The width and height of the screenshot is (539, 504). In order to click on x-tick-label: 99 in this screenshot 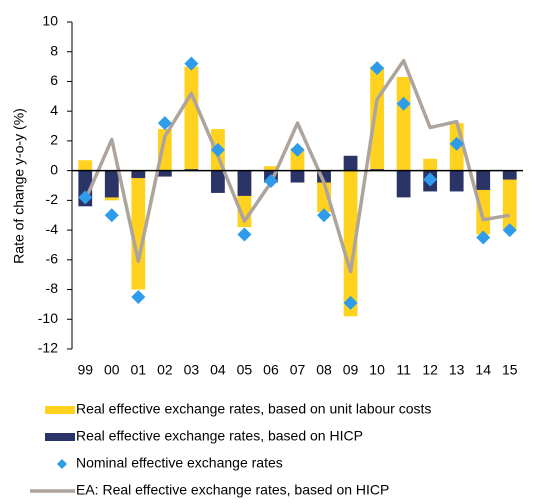, I will do `click(85, 370)`.